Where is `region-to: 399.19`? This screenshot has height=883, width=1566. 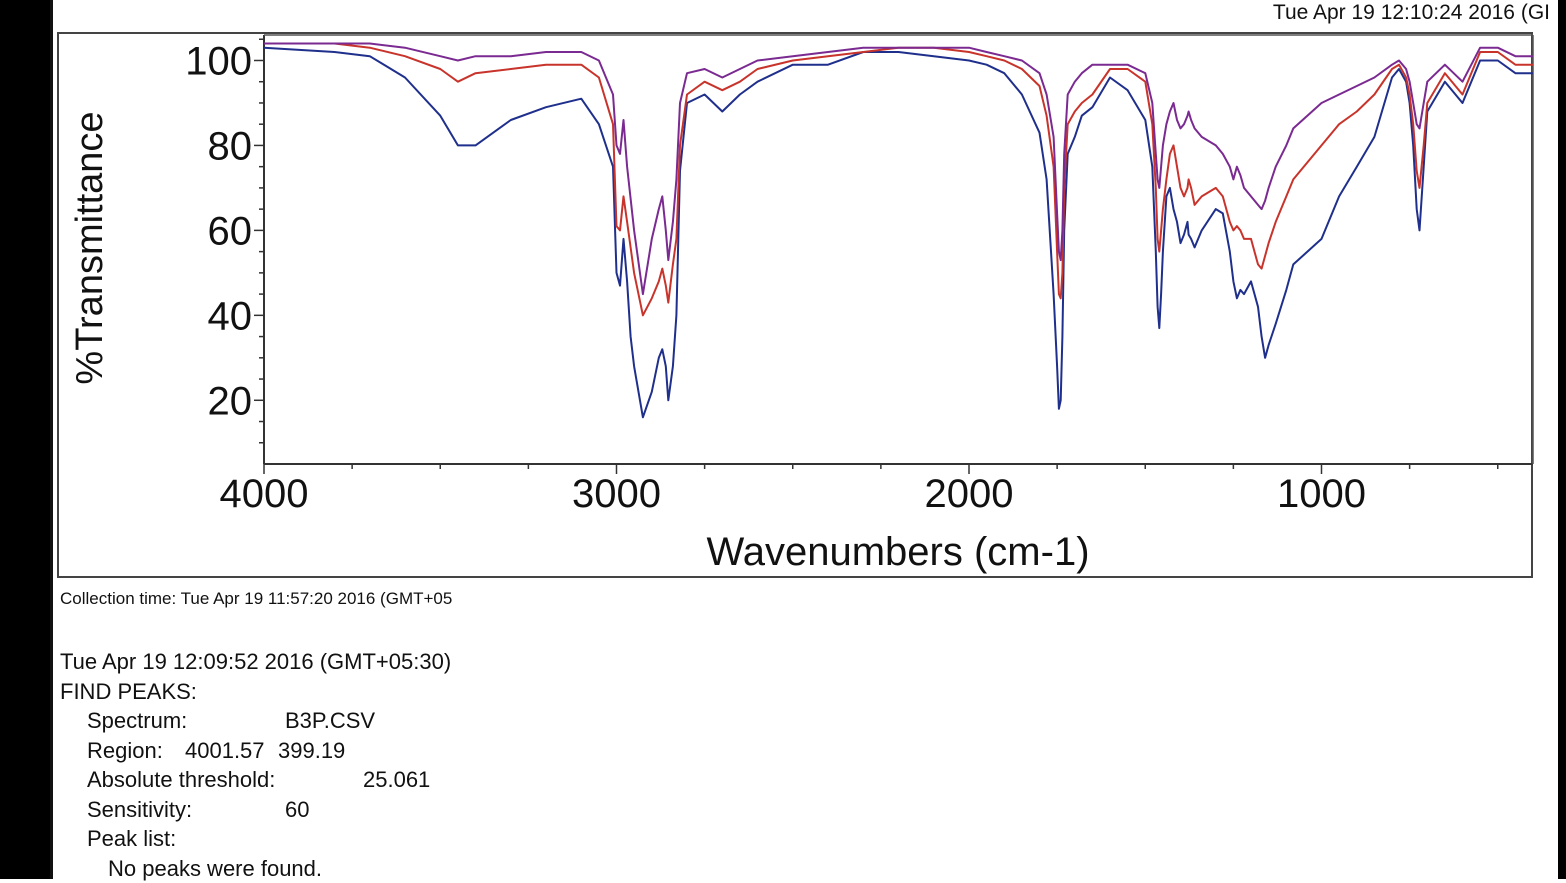 region-to: 399.19 is located at coordinates (311, 751).